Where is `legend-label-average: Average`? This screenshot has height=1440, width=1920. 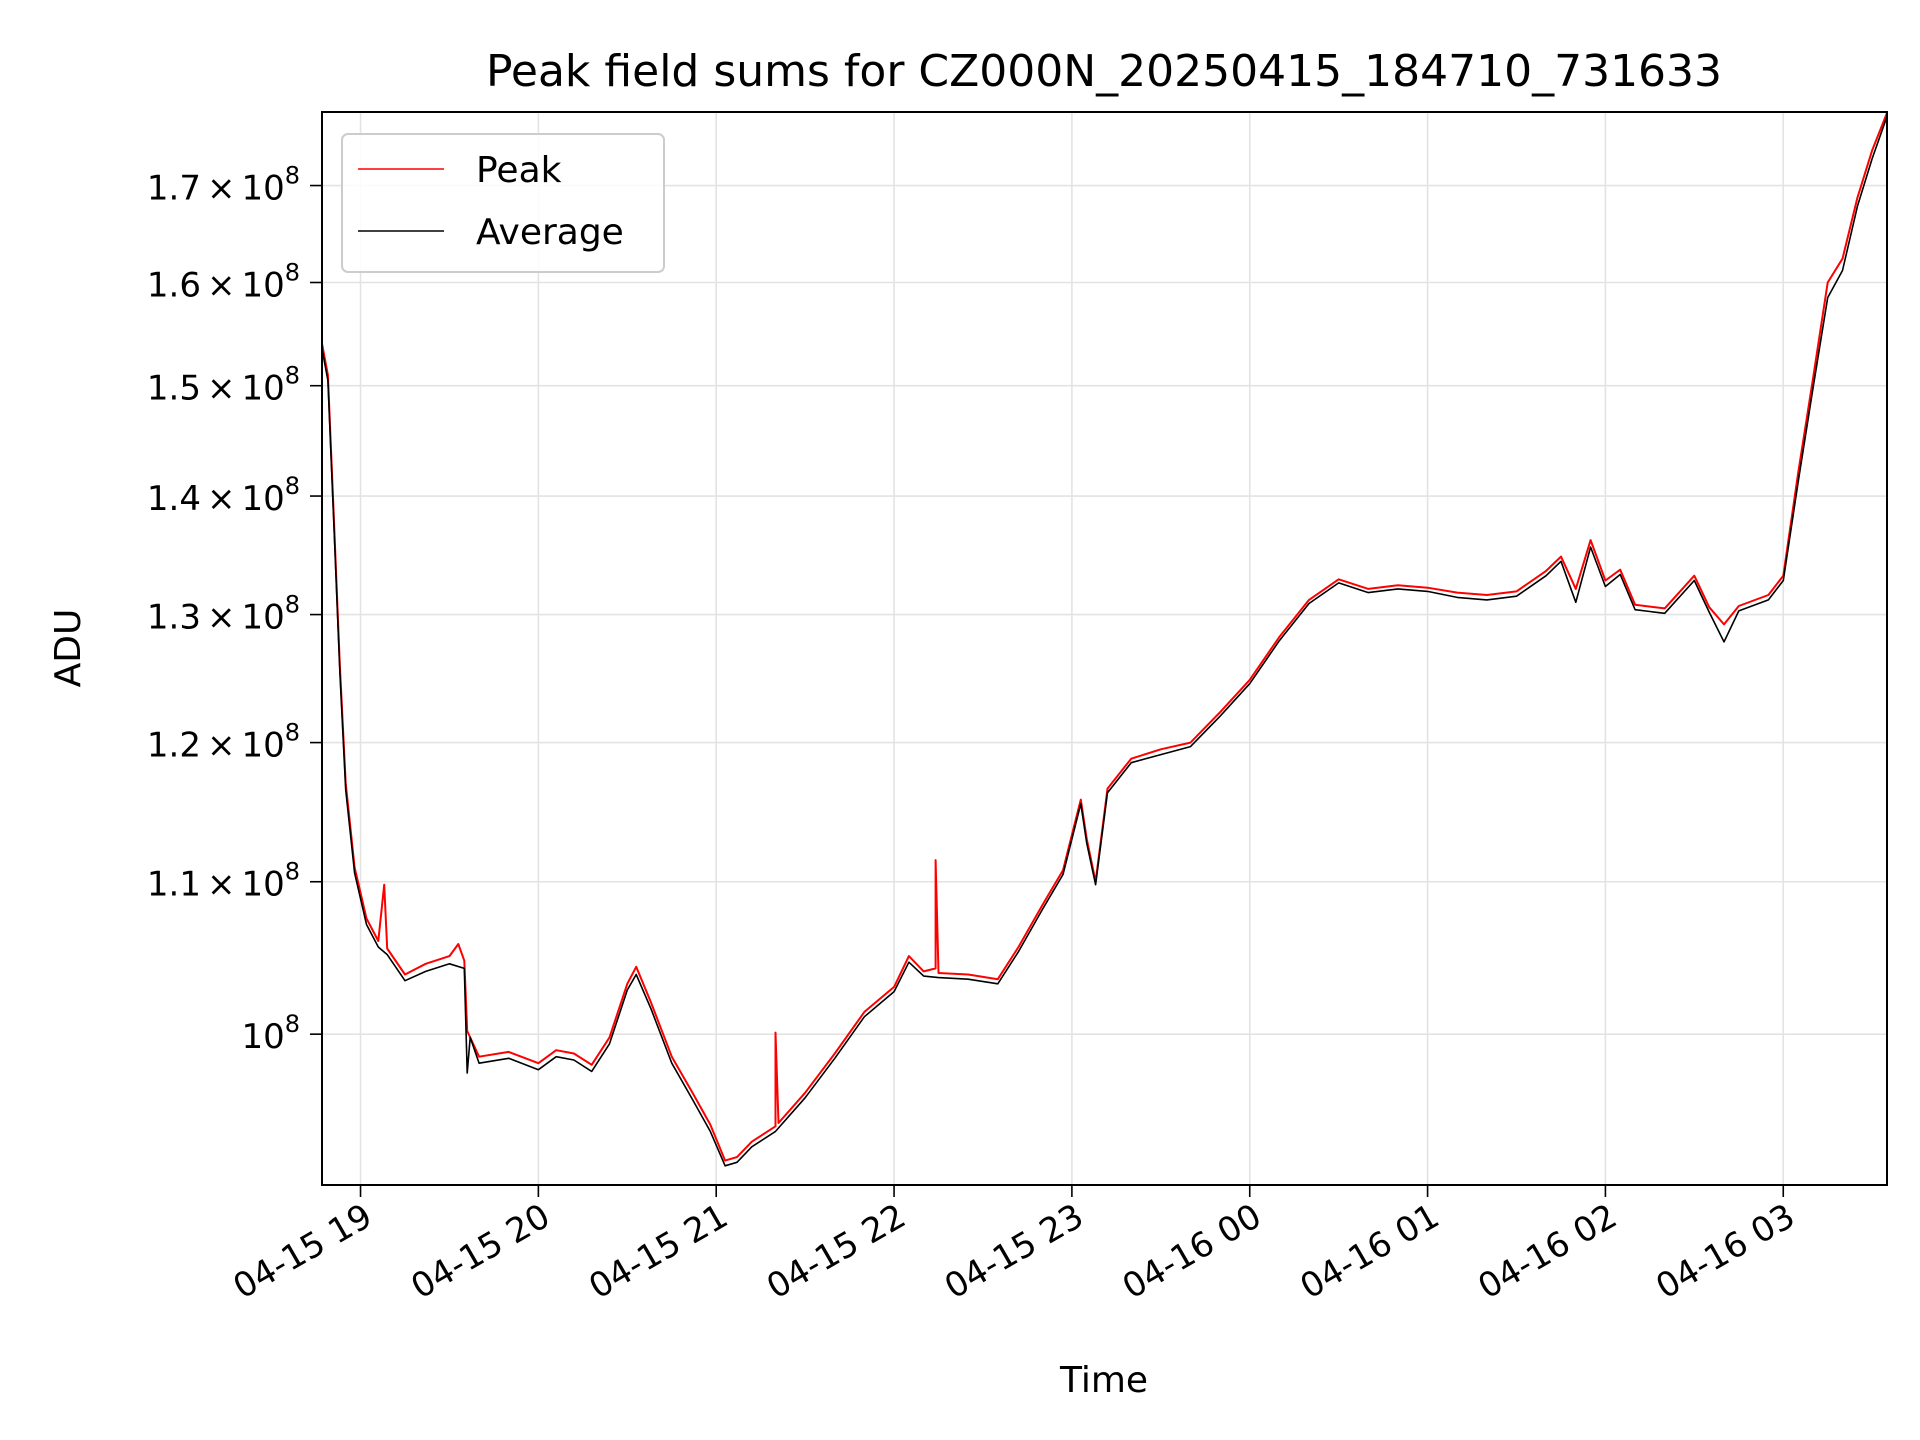 legend-label-average: Average is located at coordinates (550, 232).